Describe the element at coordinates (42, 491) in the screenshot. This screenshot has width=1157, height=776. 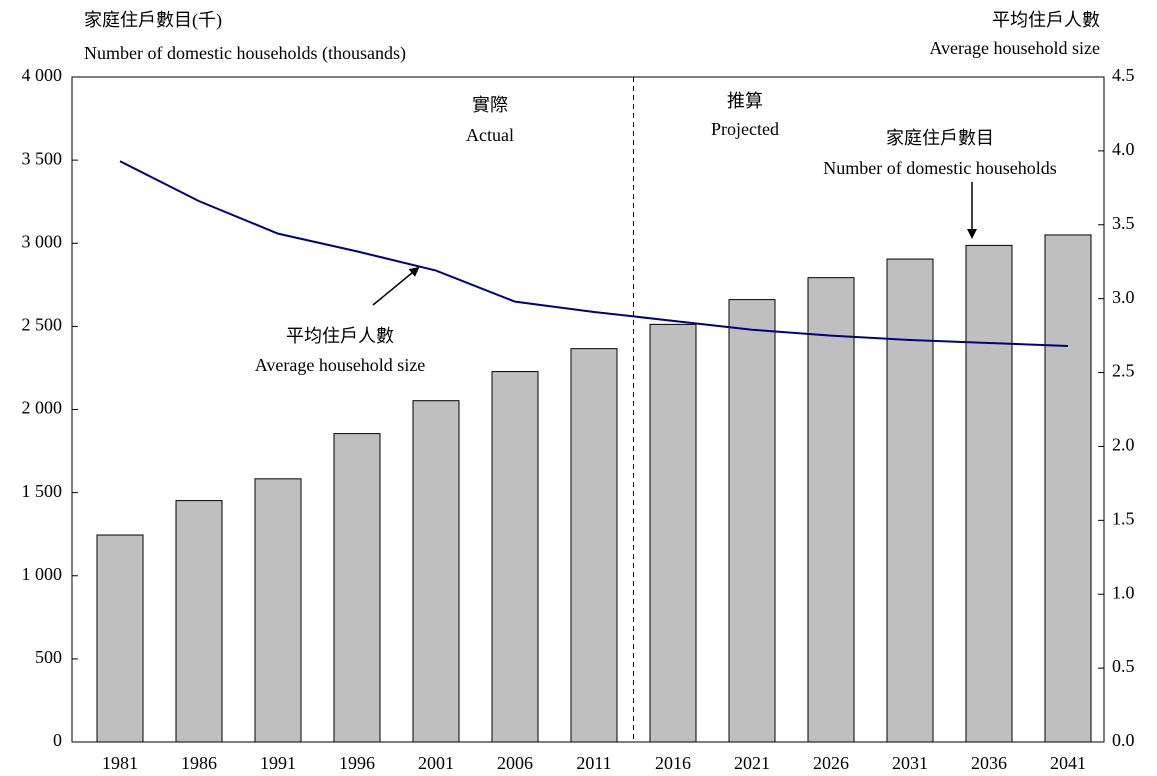
I see `y-tick-label: 1 500` at that location.